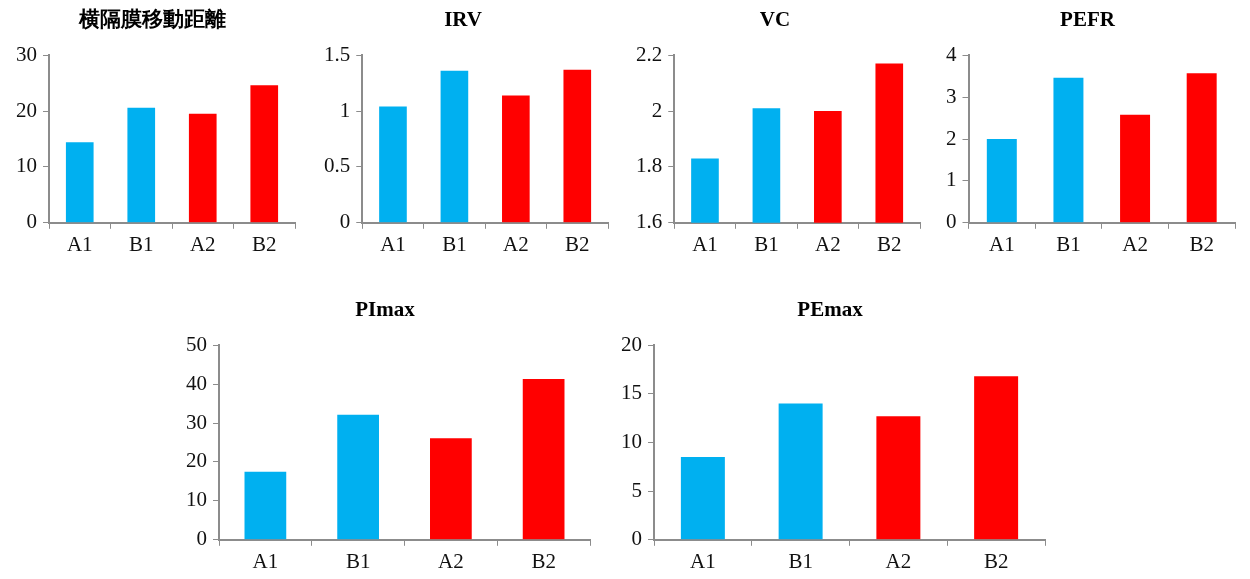 The image size is (1250, 579). What do you see at coordinates (463, 19) in the screenshot?
I see `chart-title: IRV` at bounding box center [463, 19].